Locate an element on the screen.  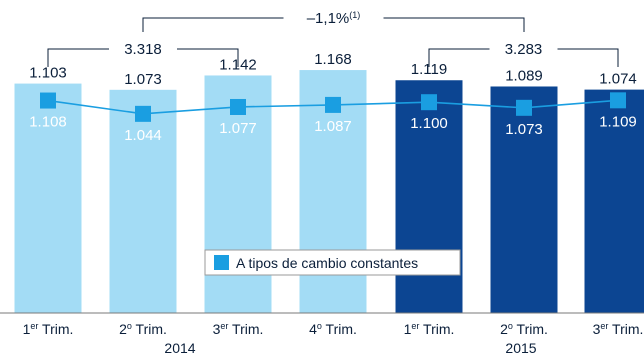
x-tick-label-1: 2o Trim. is located at coordinates (143, 329).